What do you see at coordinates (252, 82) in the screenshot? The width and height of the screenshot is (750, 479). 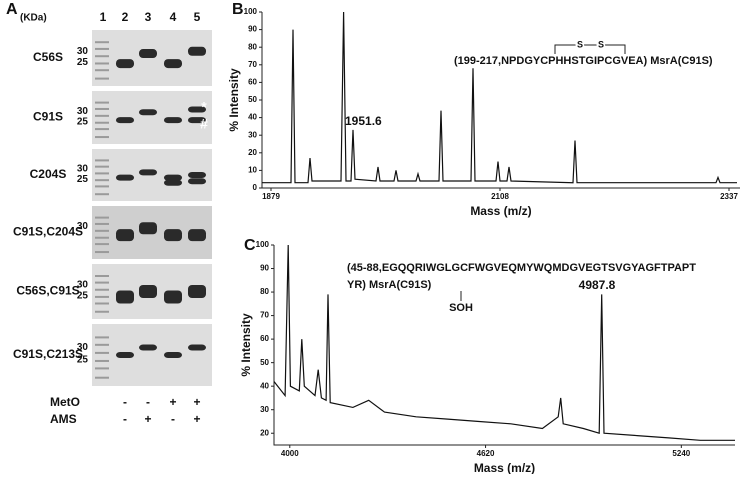 I see `y-tick-label: 60` at bounding box center [252, 82].